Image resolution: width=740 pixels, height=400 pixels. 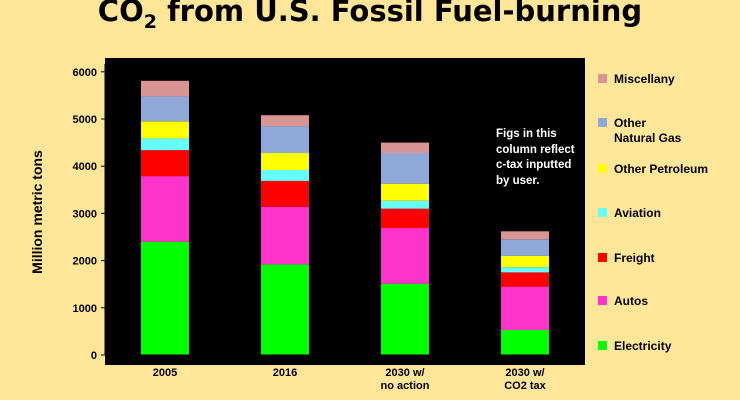 I want to click on legend-item: Electricity, so click(x=634, y=346).